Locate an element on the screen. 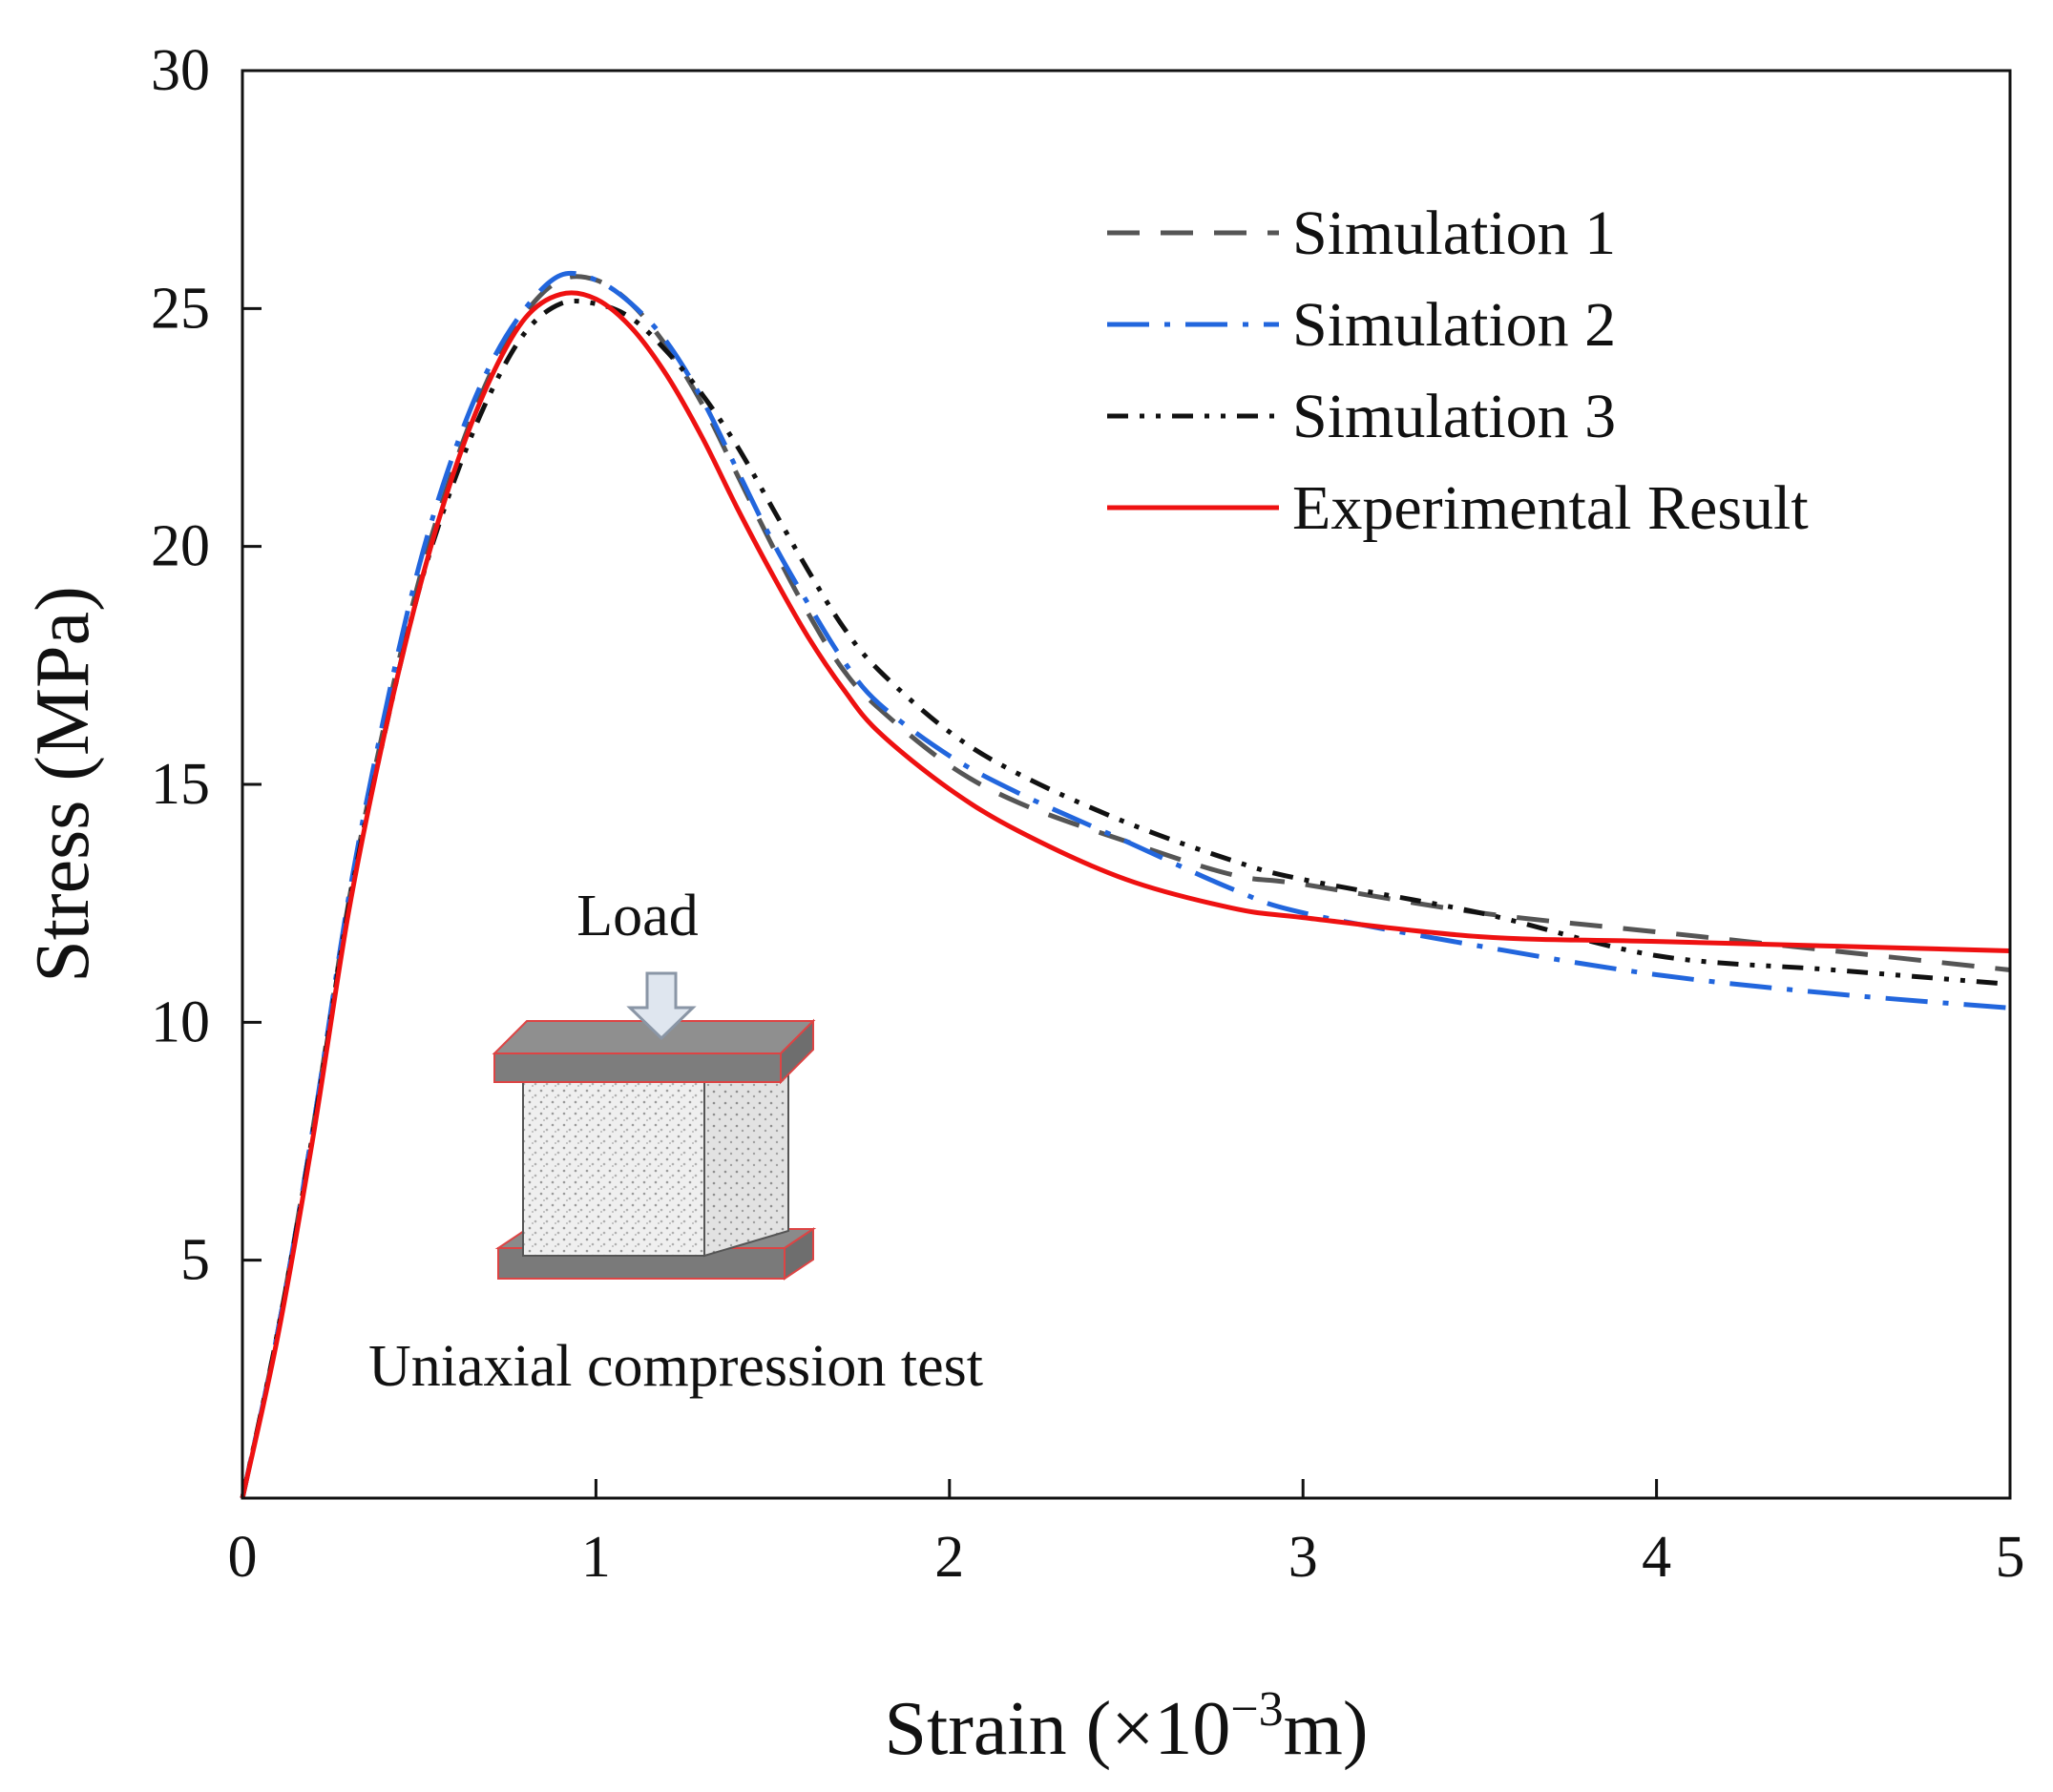 Image resolution: width=2053 pixels, height=1792 pixels. legend-label-simulation-3: Simulation 3 is located at coordinates (1454, 416).